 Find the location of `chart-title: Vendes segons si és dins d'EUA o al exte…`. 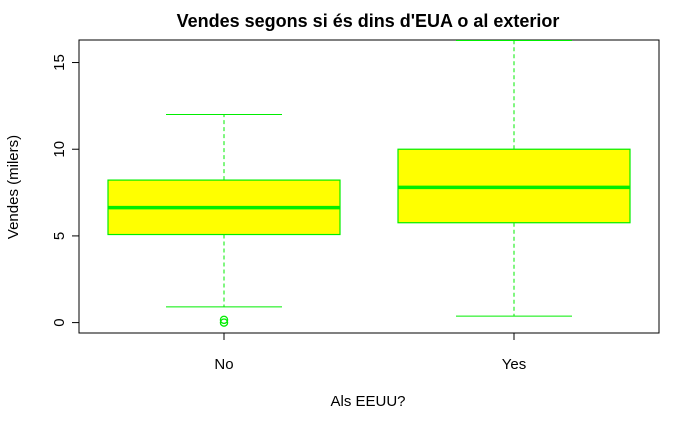

chart-title: Vendes segons si és dins d'EUA o al exte… is located at coordinates (368, 21).